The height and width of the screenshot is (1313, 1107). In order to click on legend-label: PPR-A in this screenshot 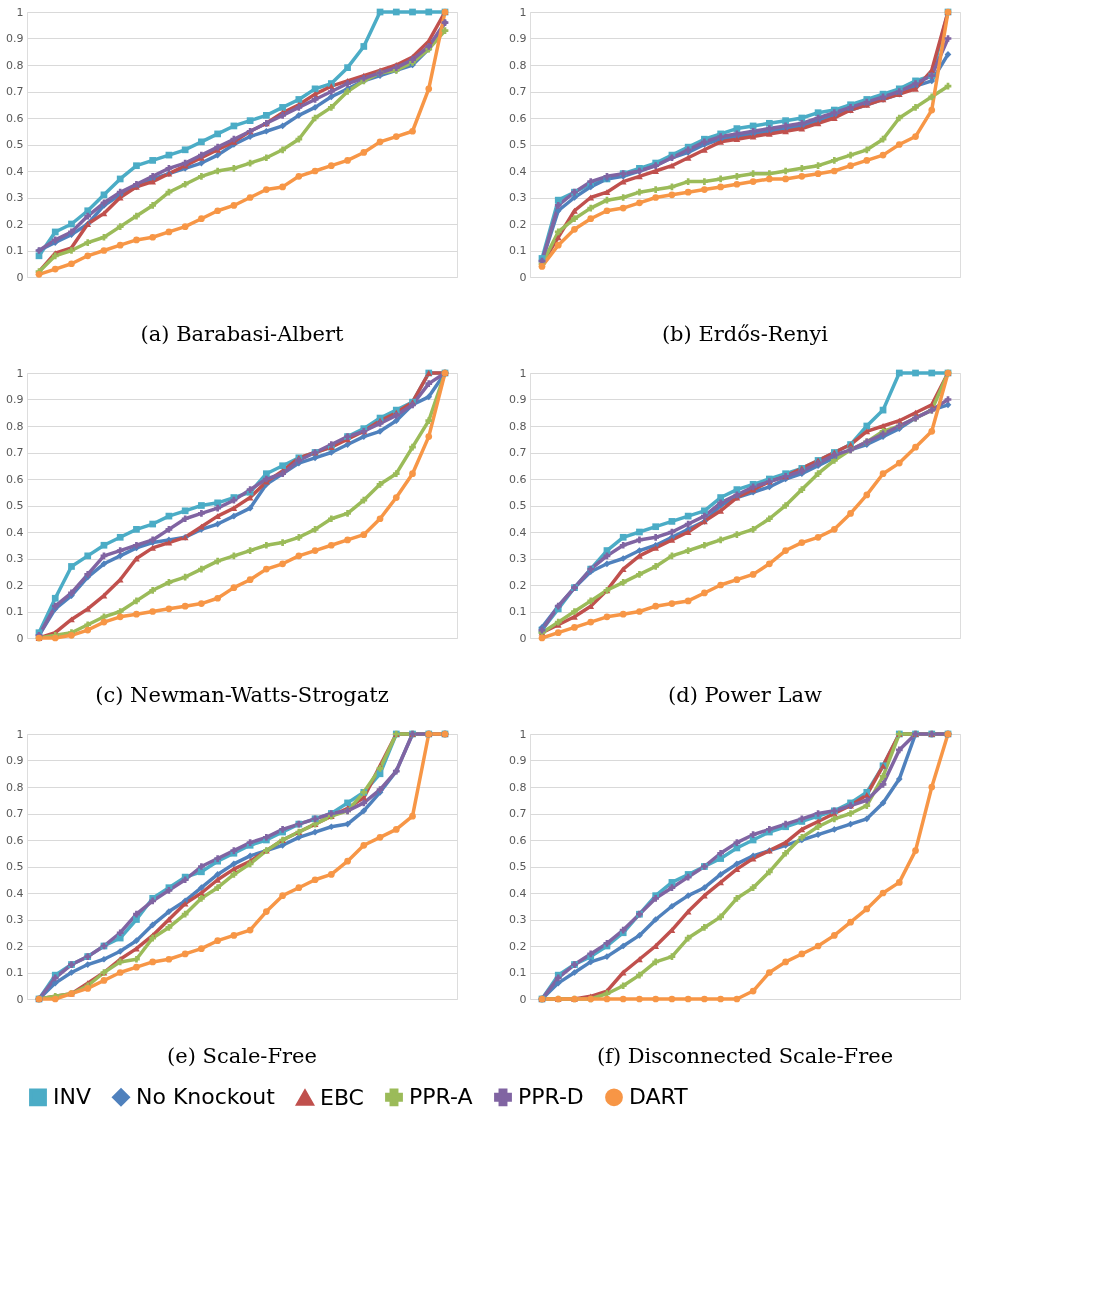, I will do `click(441, 1097)`.